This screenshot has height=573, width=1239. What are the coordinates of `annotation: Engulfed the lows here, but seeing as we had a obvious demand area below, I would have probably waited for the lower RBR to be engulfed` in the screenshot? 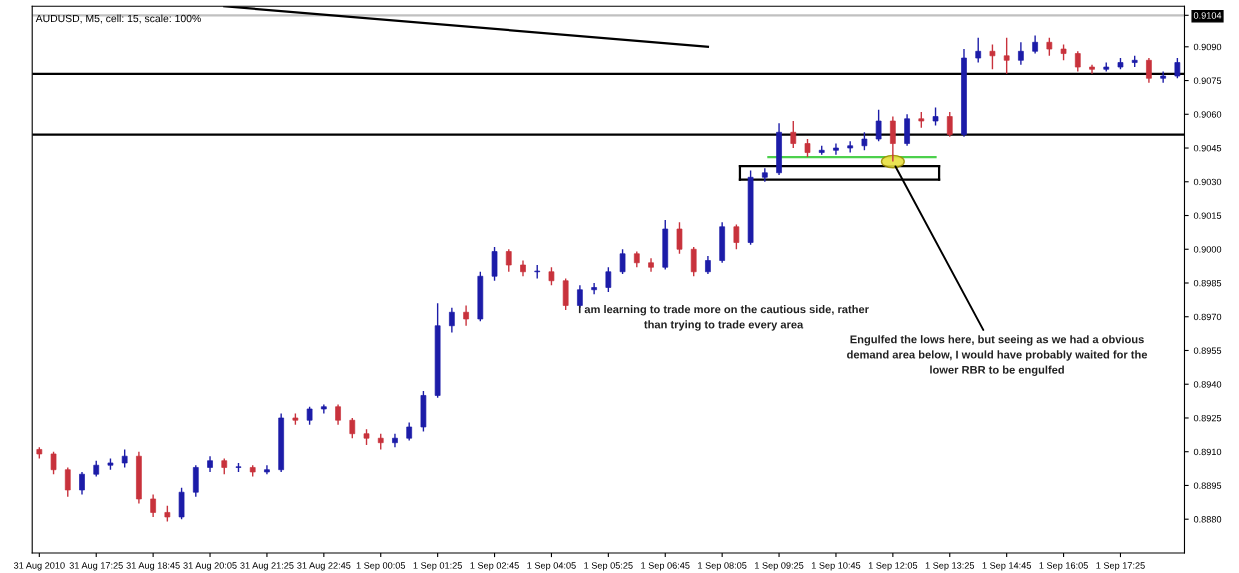 It's located at (997, 355).